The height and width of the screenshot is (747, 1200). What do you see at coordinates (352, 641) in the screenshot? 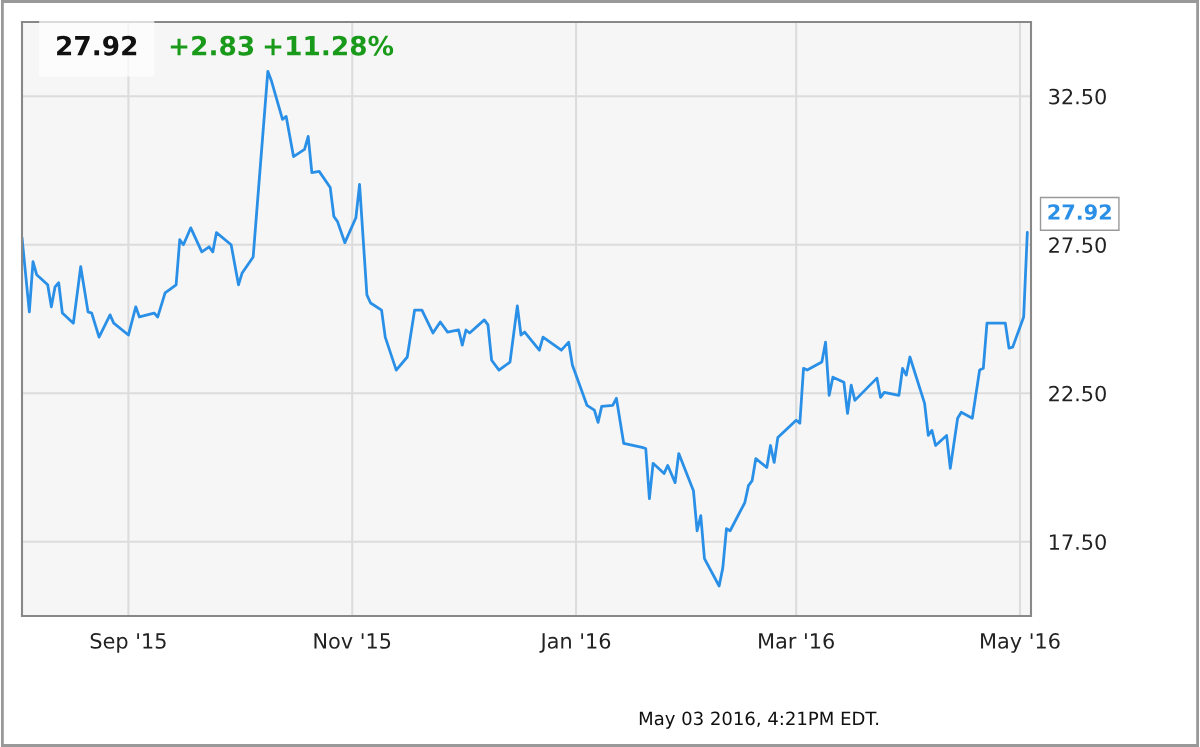
I see `x-tick-label: Nov '15` at bounding box center [352, 641].